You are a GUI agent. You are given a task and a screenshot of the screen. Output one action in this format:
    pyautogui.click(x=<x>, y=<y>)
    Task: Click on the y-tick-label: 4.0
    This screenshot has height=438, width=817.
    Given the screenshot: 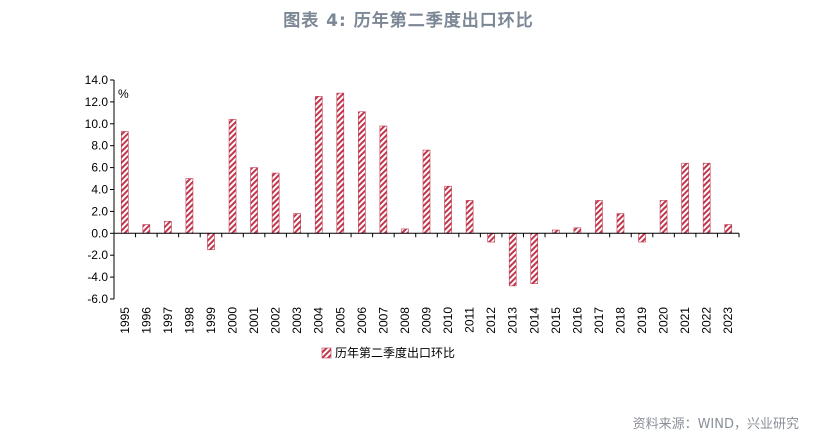 What is the action you would take?
    pyautogui.click(x=99, y=190)
    